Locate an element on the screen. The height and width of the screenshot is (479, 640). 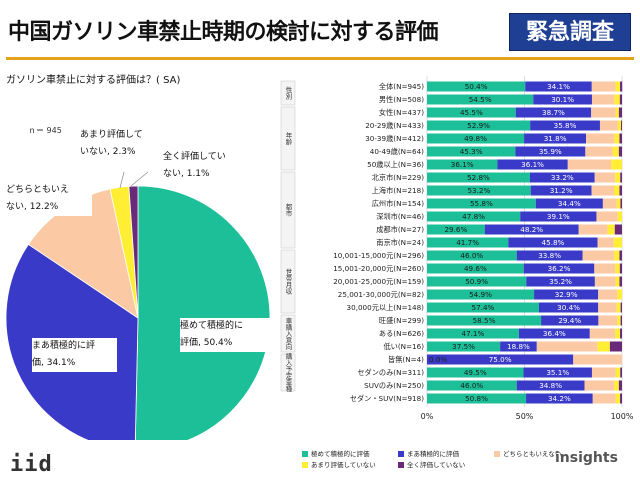
bar-value-label: 45.8% is located at coordinates (553, 242).